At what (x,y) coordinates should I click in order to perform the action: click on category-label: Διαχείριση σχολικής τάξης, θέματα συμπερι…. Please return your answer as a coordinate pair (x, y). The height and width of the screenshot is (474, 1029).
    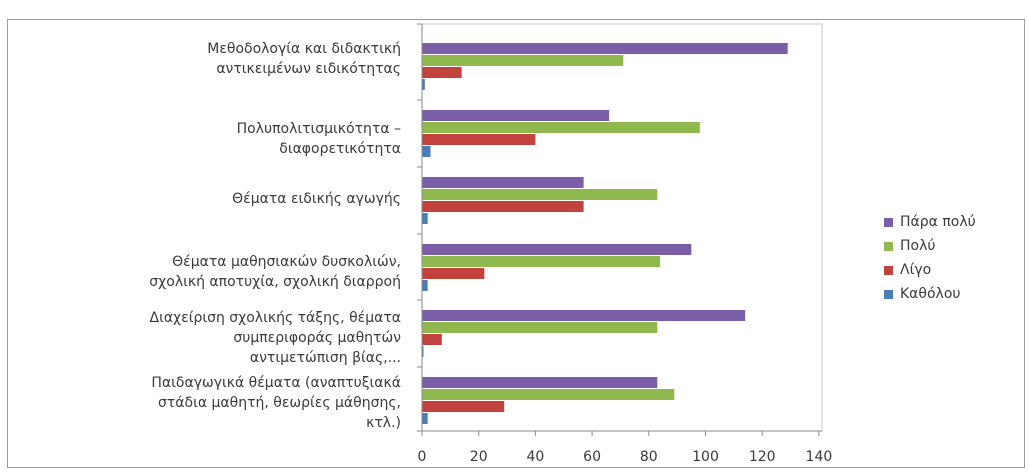
    Looking at the image, I should click on (208, 338).